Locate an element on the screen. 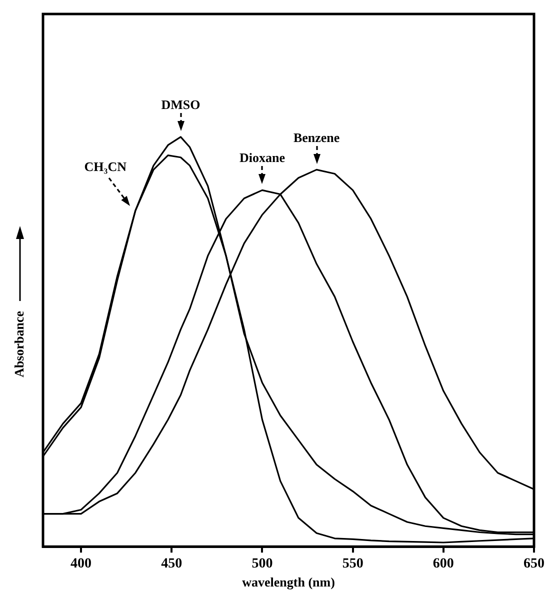 The height and width of the screenshot is (595, 554). text: DMSO is located at coordinates (180, 104).